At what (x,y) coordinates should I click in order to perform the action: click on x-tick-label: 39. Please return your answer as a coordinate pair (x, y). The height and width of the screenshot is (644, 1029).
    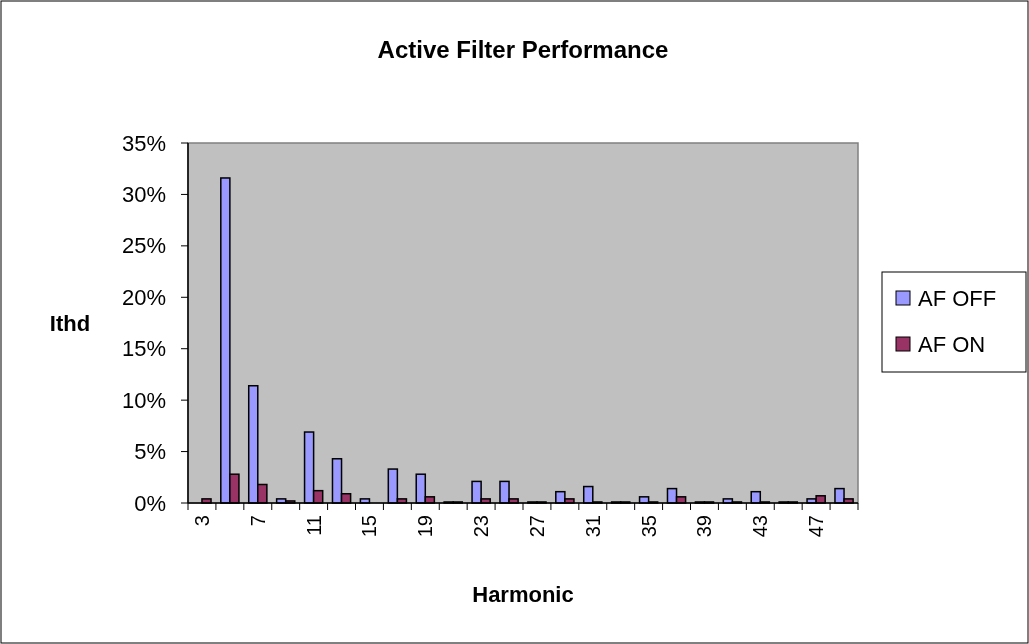
    Looking at the image, I should click on (704, 526).